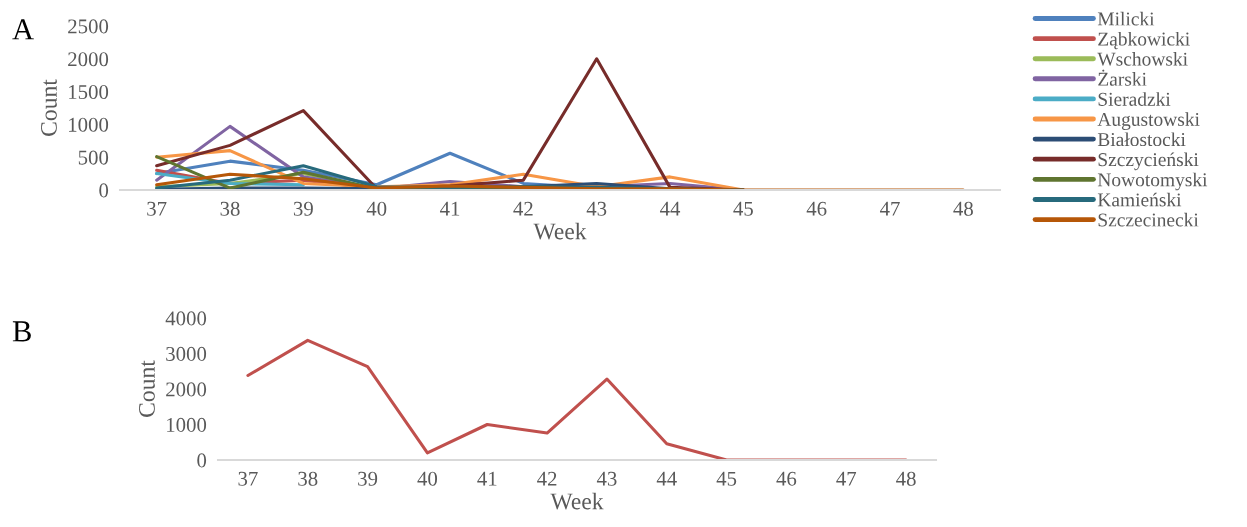 The width and height of the screenshot is (1247, 527). I want to click on legend-label: Ząbkowicki, so click(1144, 40).